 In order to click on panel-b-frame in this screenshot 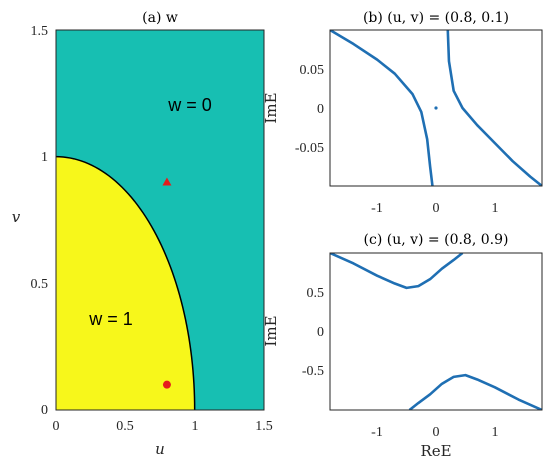, I will do `click(436, 108)`.